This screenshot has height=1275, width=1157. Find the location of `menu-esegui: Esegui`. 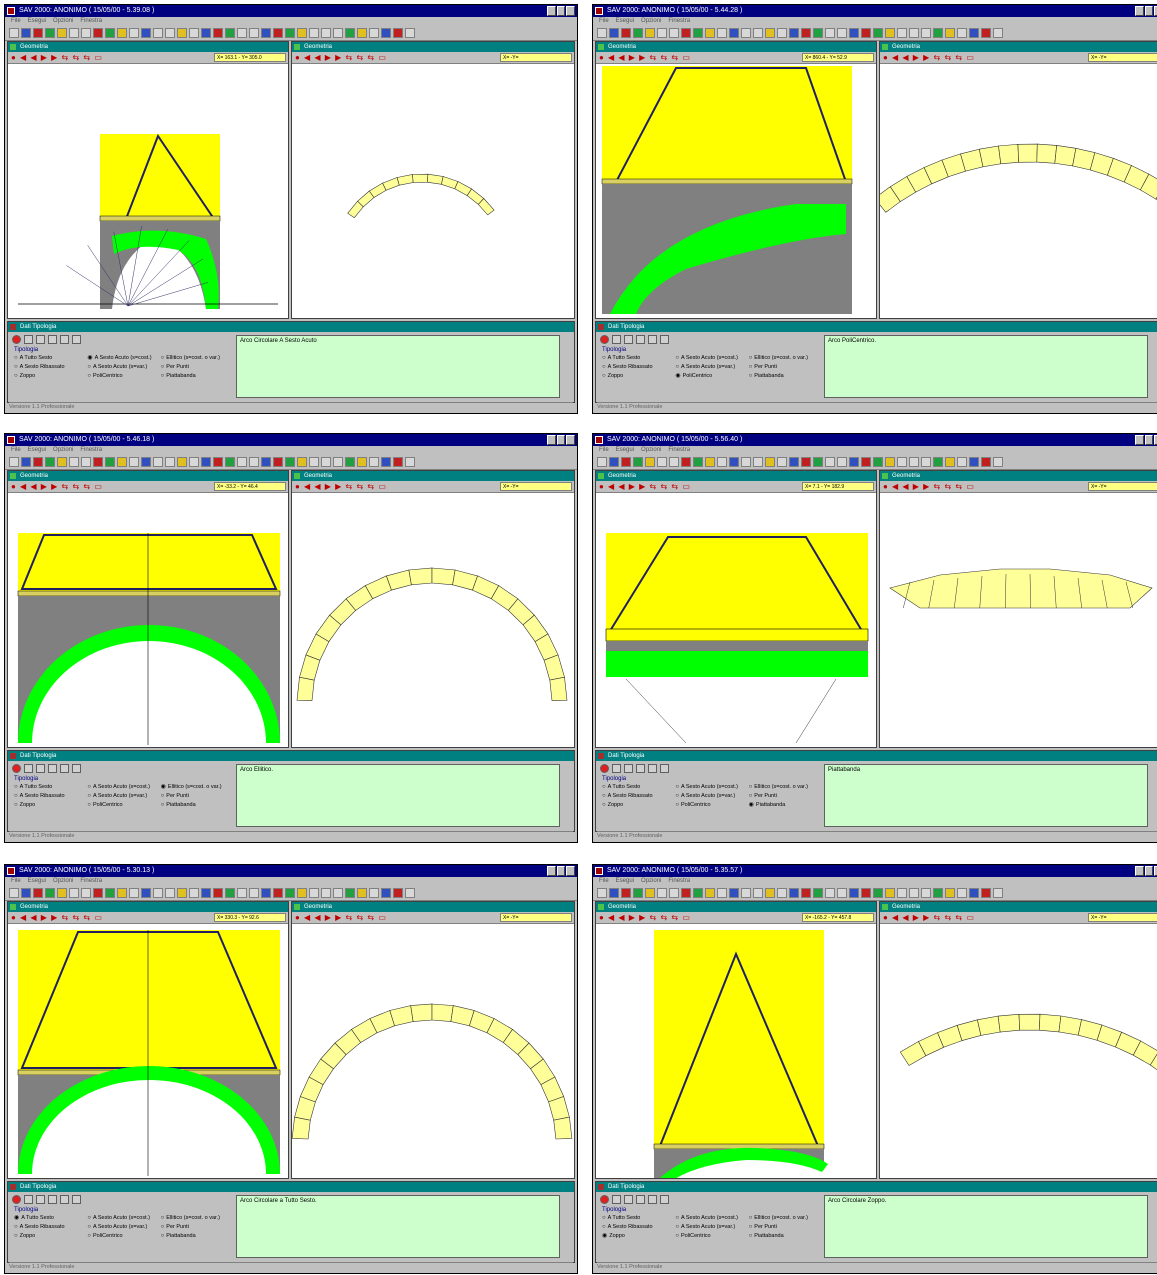

menu-esegui: Esegui is located at coordinates (625, 450).